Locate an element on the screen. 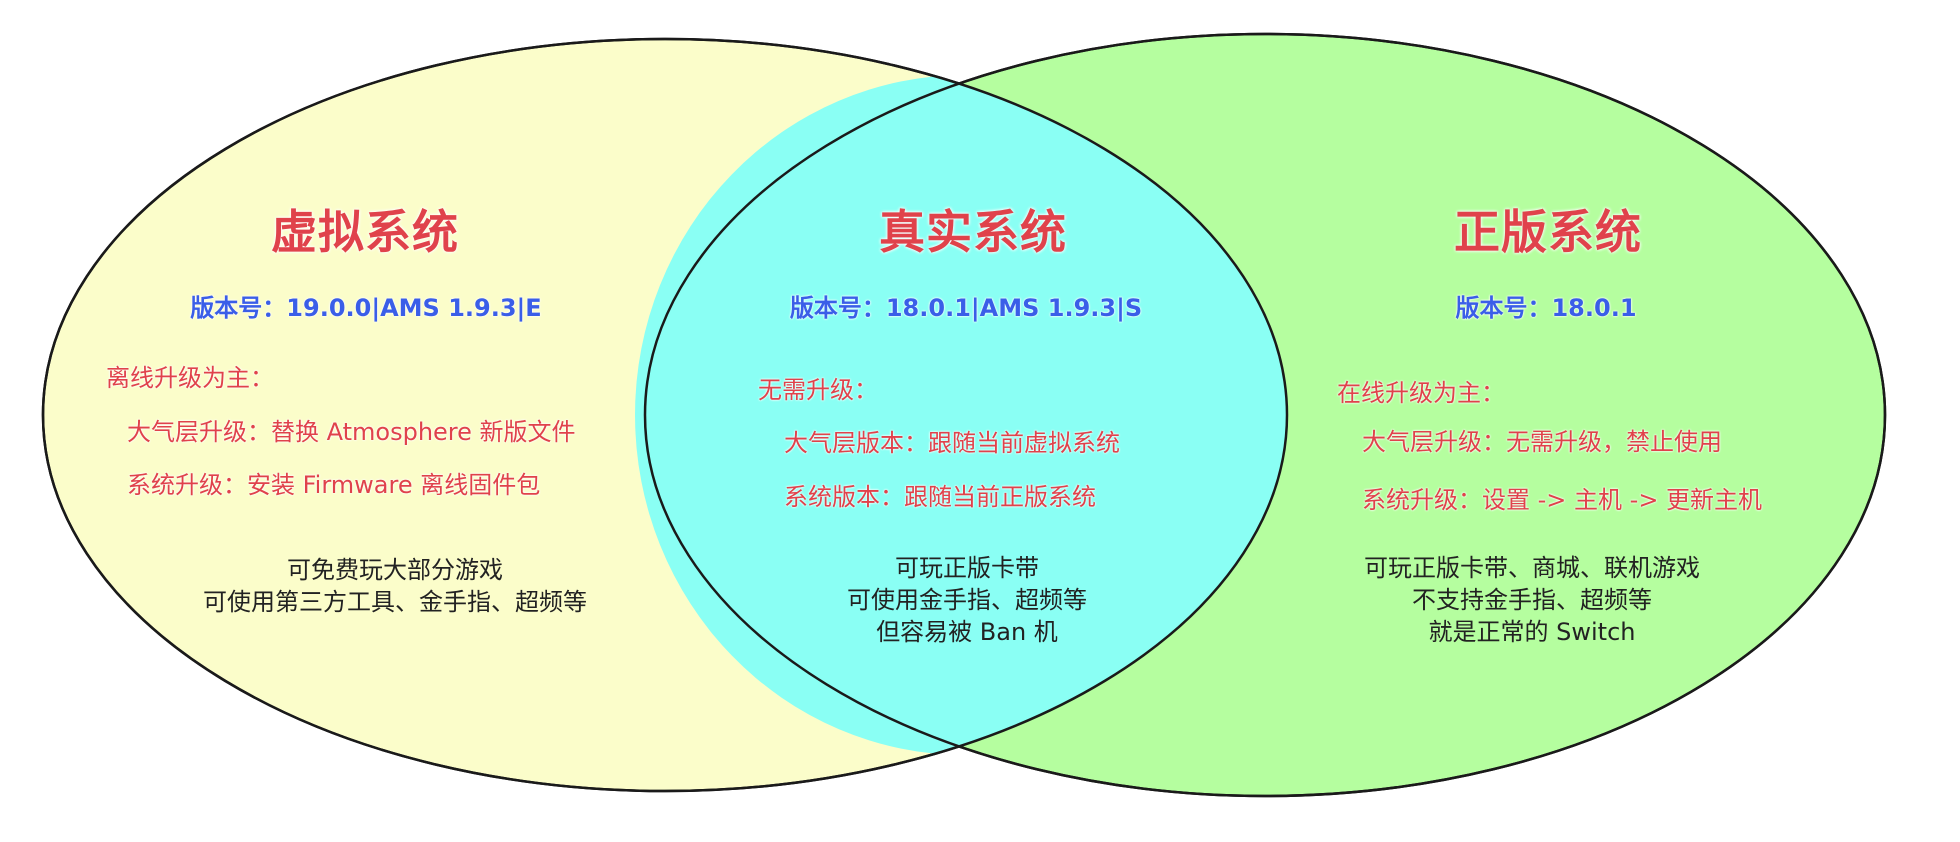 Image resolution: width=1960 pixels, height=842 pixels. real-system-desc-line-1: 可玩正版卡带 is located at coordinates (967, 568).